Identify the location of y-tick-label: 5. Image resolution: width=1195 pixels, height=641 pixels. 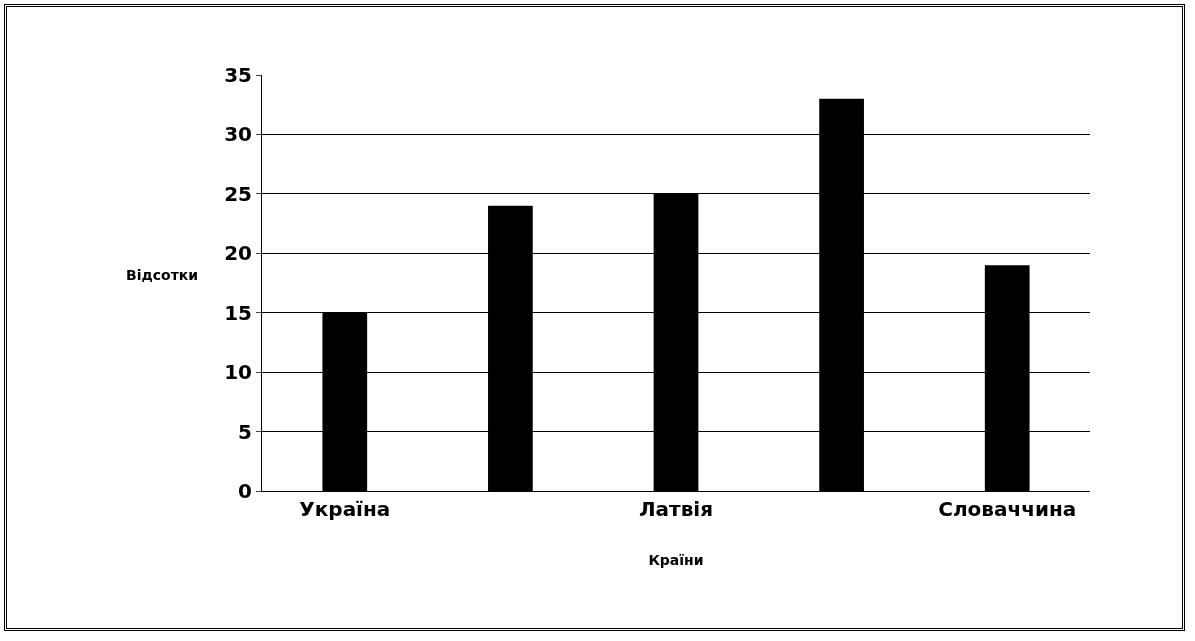
(245, 431).